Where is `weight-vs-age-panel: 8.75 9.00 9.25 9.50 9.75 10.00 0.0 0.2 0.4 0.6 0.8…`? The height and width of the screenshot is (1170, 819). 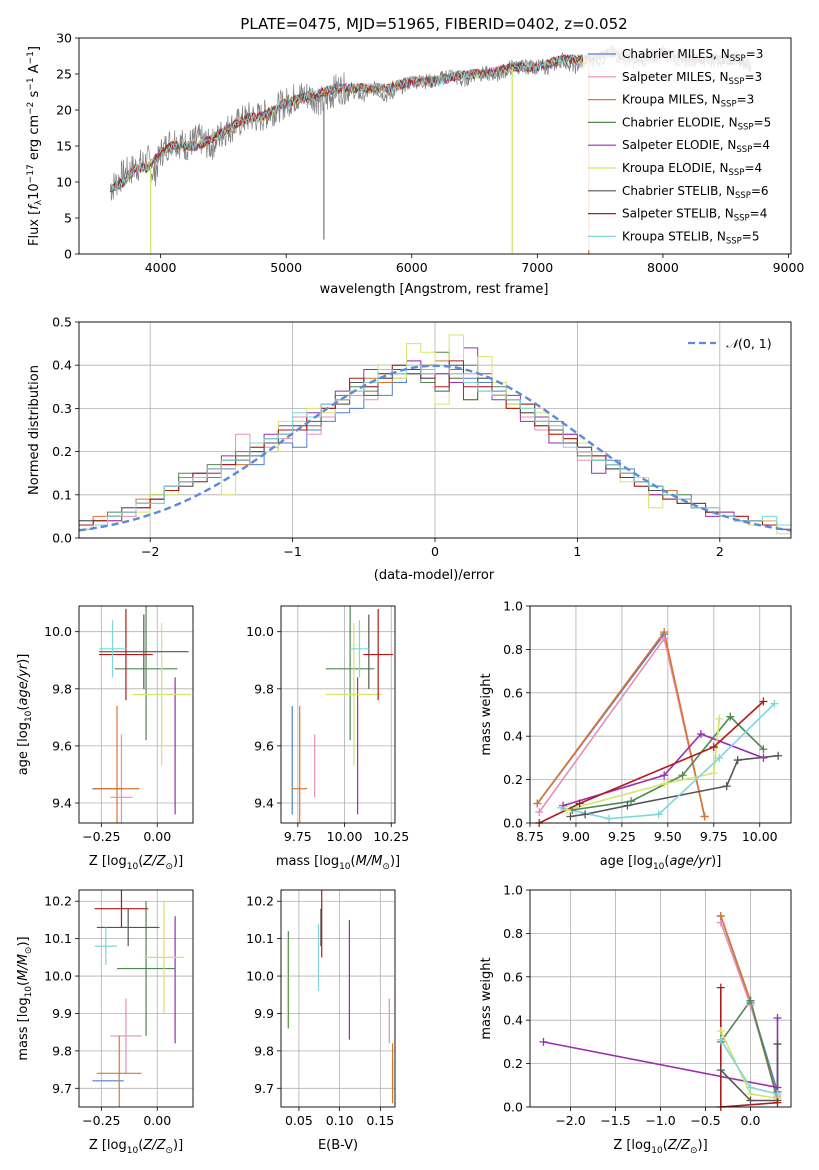
weight-vs-age-panel: 8.75 9.00 9.25 9.50 9.75 10.00 0.0 0.2 0.4 0.6 0.8… is located at coordinates (635, 735).